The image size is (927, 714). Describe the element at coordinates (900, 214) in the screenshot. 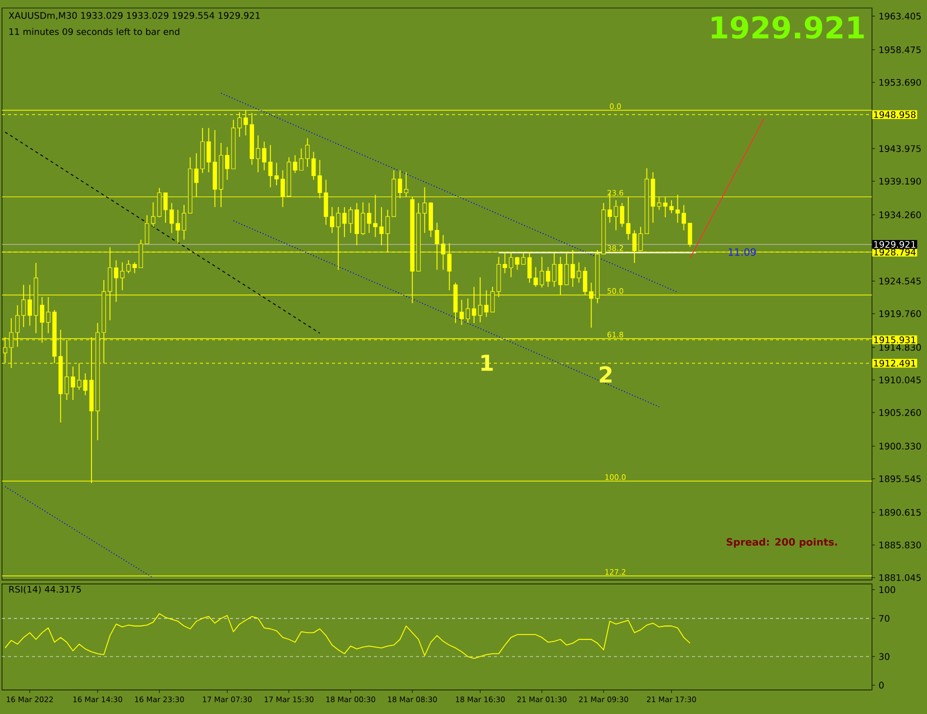

I see `y-tick-label: 1934.260` at that location.